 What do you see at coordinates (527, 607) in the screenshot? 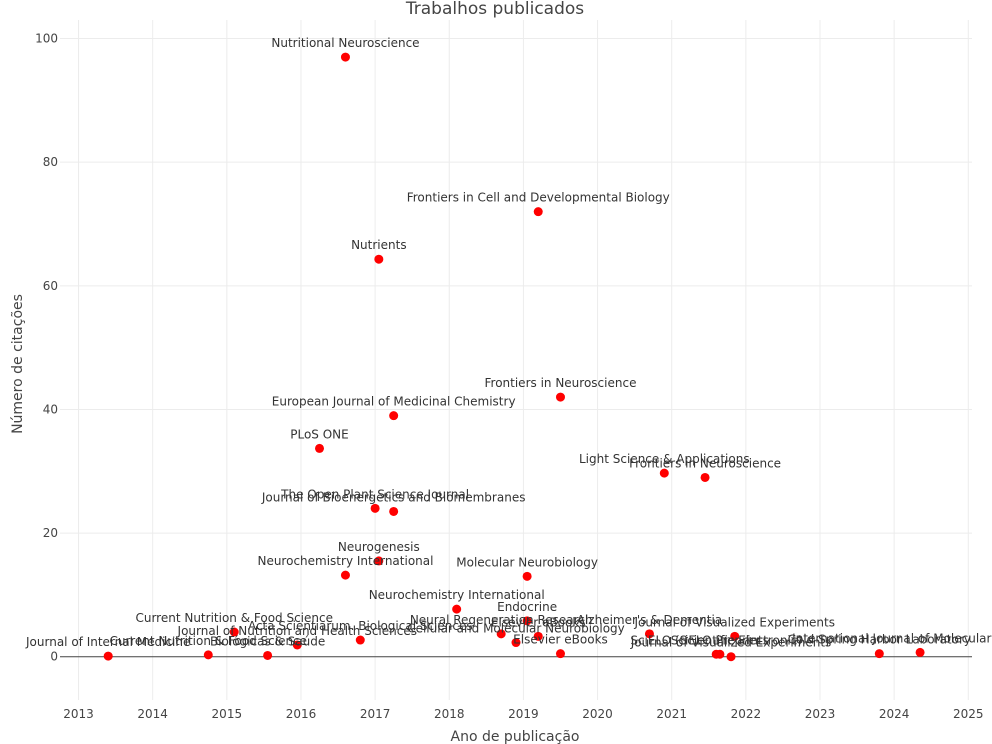
I see `data-point-label: Endocrine` at bounding box center [527, 607].